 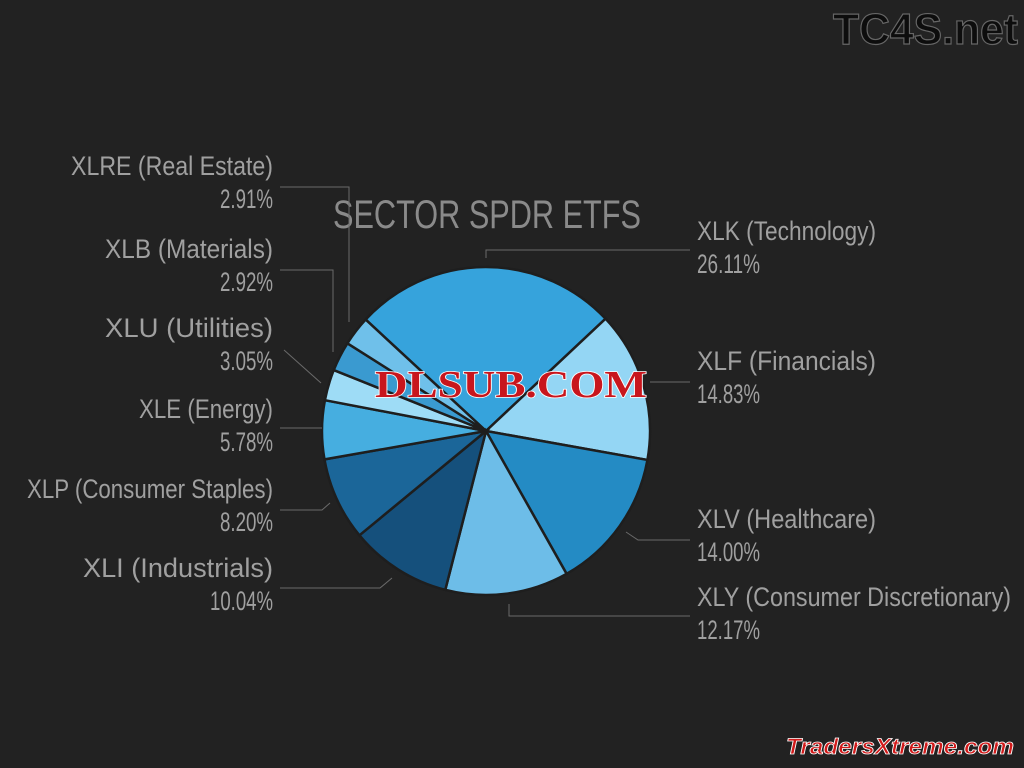 What do you see at coordinates (854, 597) in the screenshot?
I see `slice-label-xly: XLY (Consumer Discretionary)` at bounding box center [854, 597].